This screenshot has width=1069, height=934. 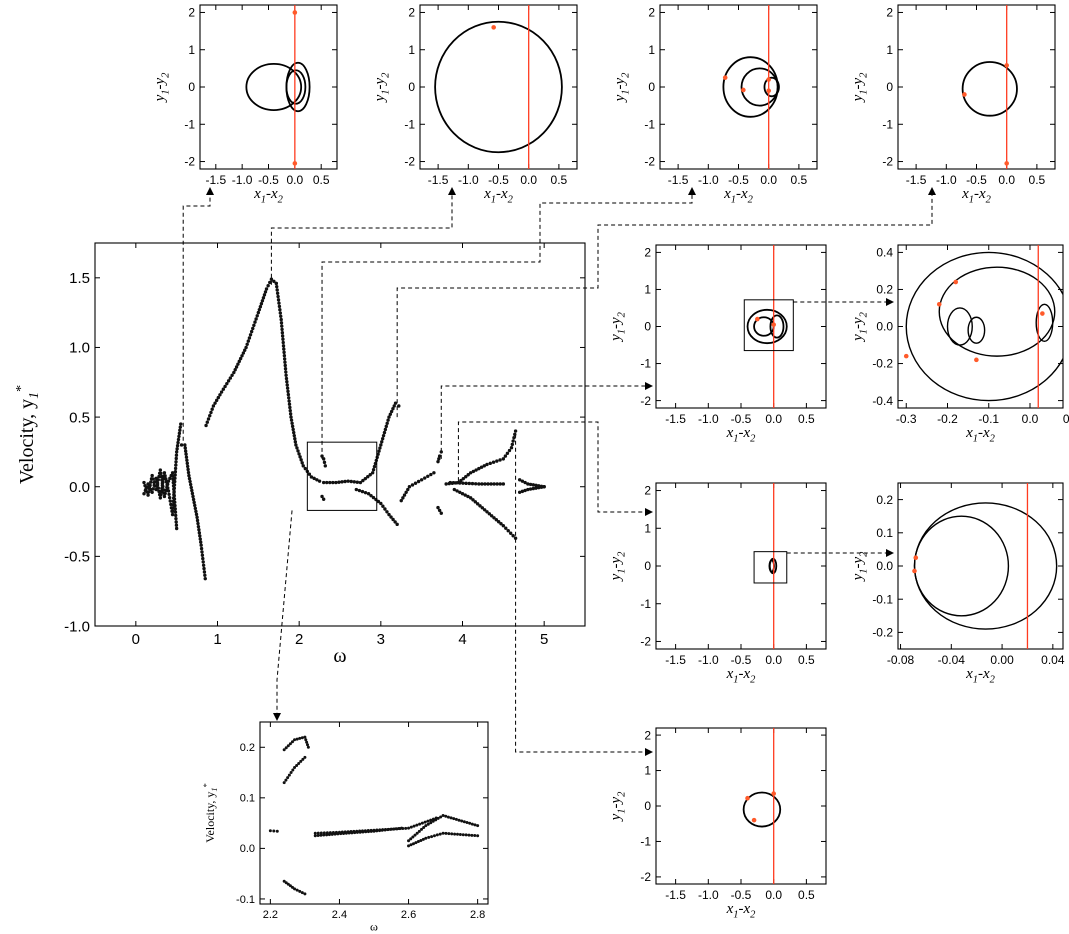 I want to click on y-tick-label: -0.1, so click(x=882, y=599).